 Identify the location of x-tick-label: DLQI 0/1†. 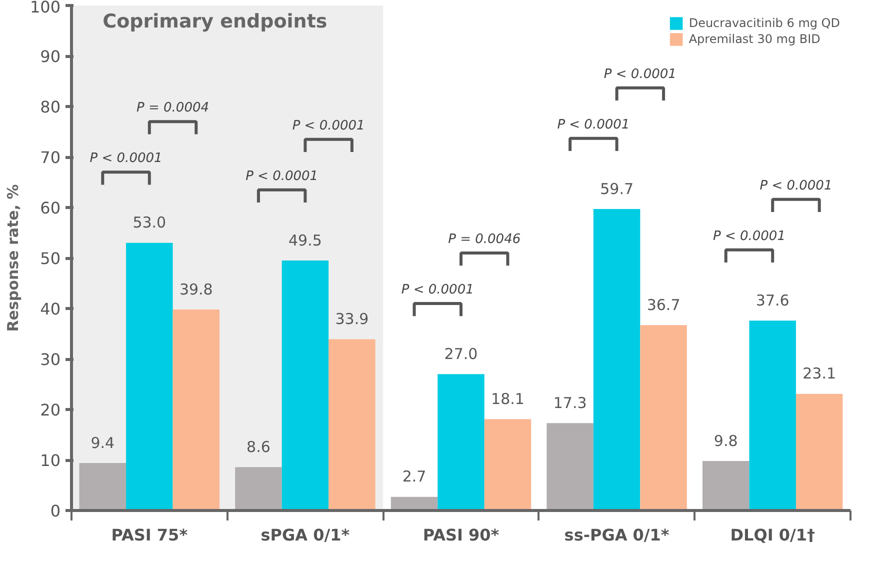
(772, 535).